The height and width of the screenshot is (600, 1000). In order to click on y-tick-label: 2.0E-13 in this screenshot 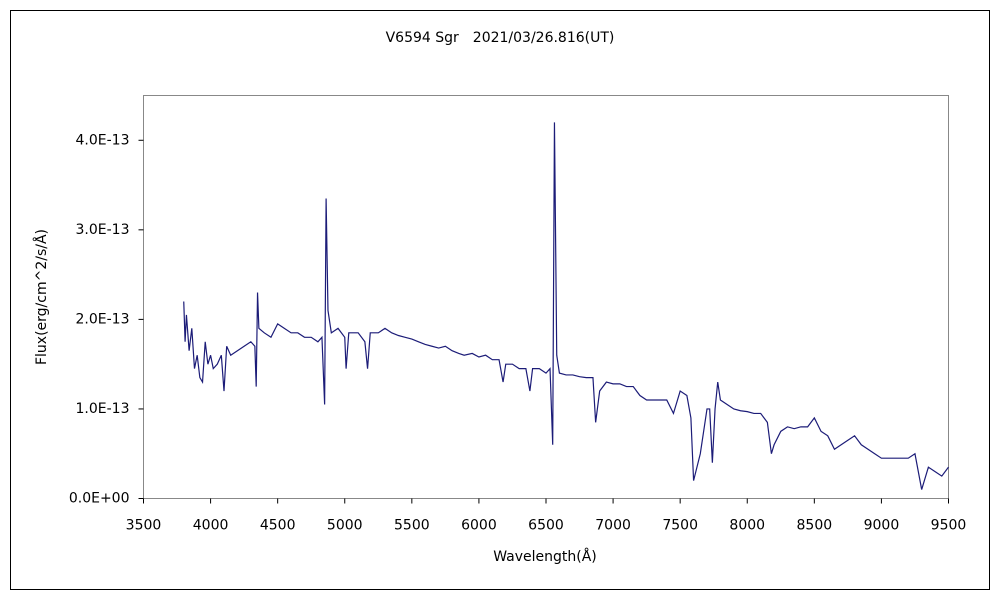, I will do `click(103, 319)`.